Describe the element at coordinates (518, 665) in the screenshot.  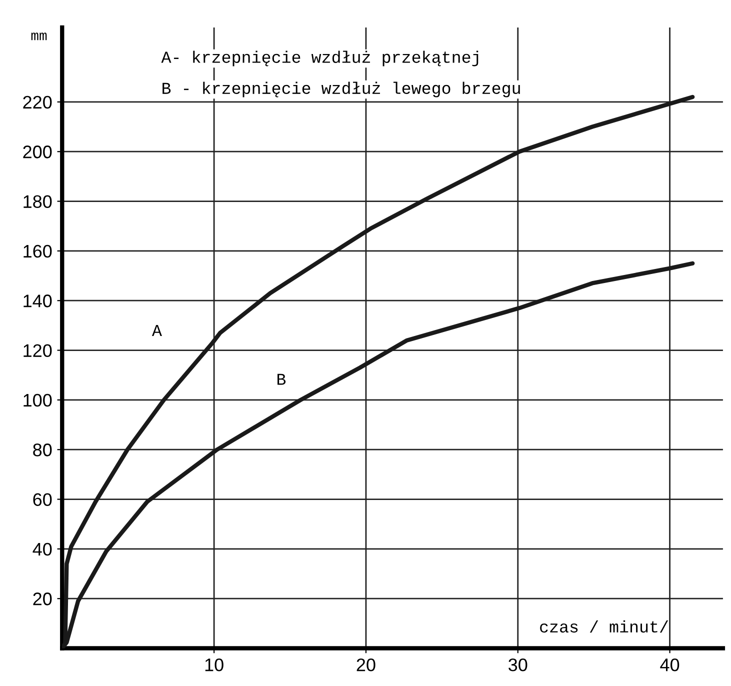
I see `x-tick-label: 30` at that location.